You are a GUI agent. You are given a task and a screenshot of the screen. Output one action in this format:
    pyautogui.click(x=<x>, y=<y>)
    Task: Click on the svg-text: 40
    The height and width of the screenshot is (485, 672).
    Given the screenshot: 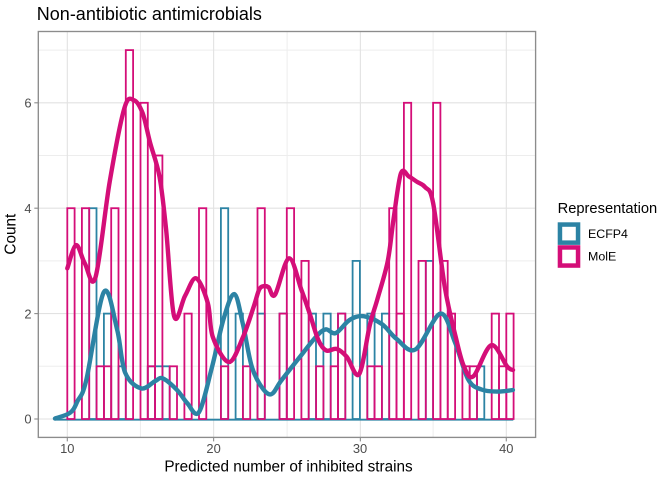 What is the action you would take?
    pyautogui.click(x=506, y=448)
    